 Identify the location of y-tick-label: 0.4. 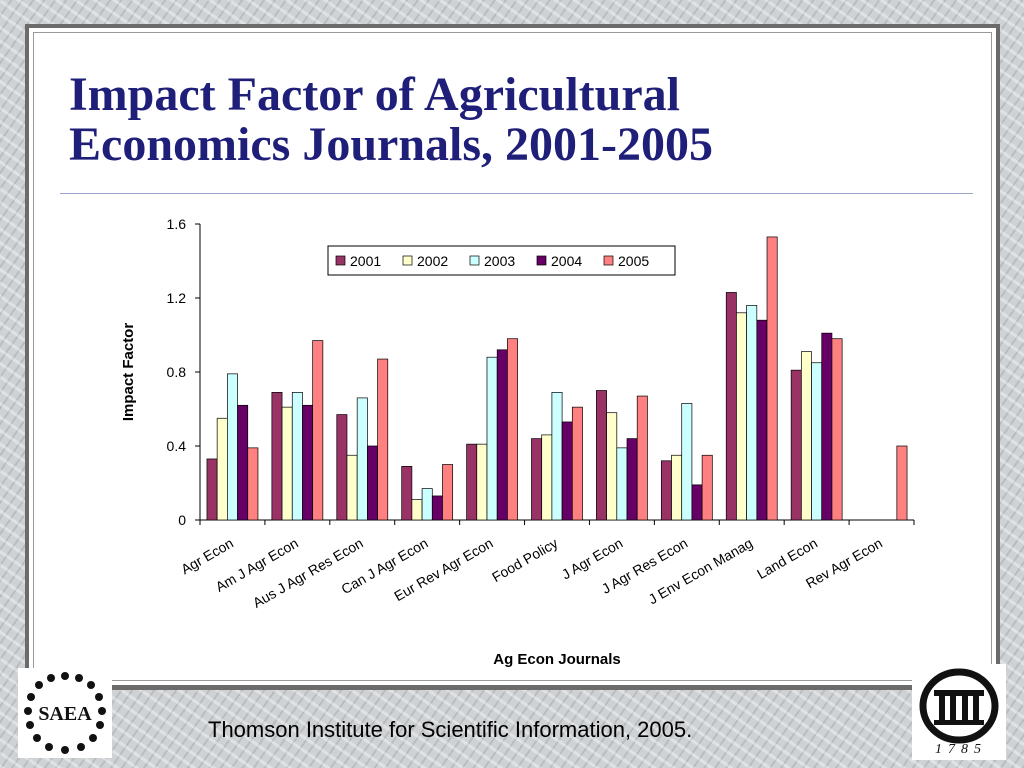
(177, 446).